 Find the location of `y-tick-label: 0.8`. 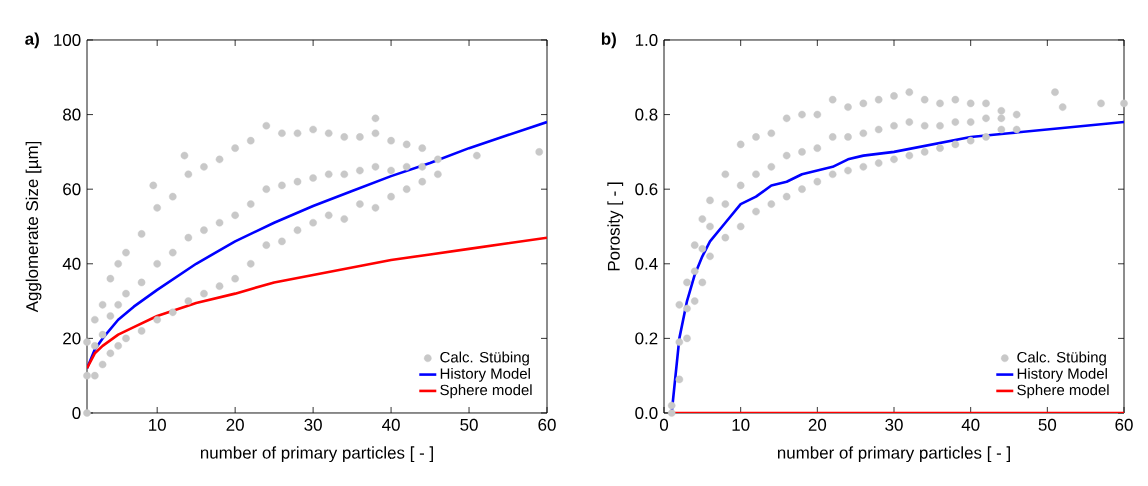

y-tick-label: 0.8 is located at coordinates (646, 114).